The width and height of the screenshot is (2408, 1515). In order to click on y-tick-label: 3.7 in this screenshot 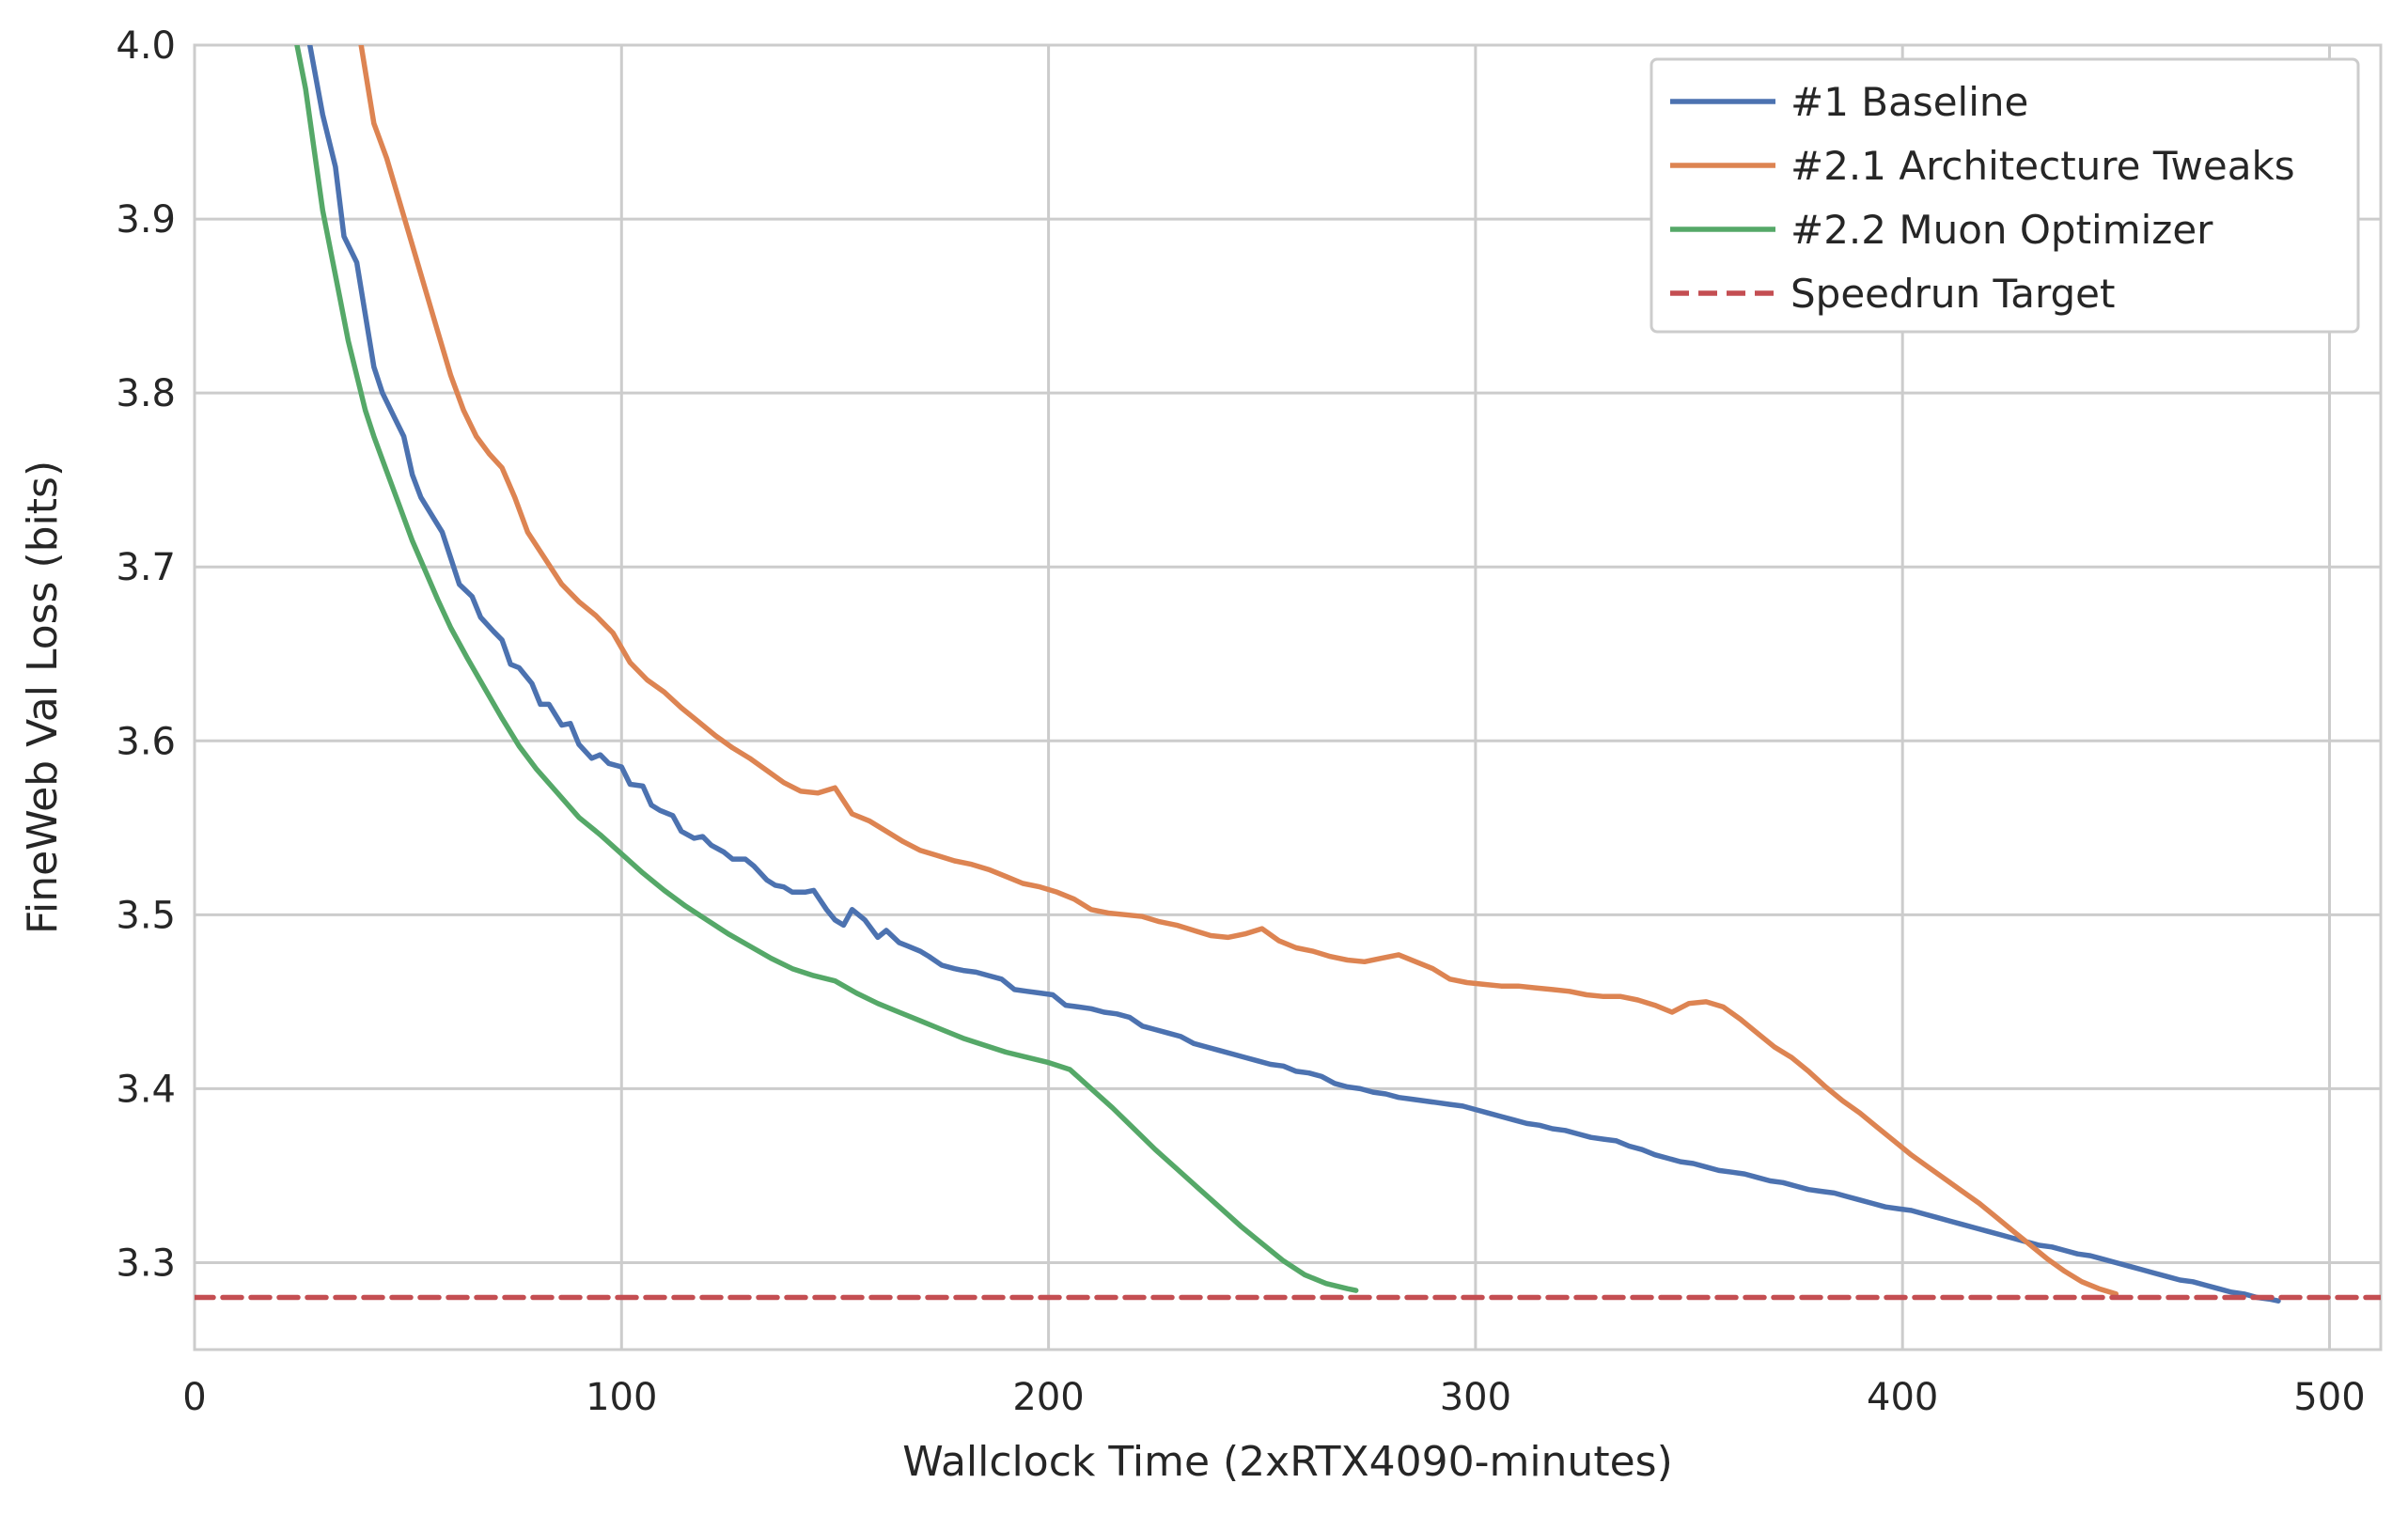, I will do `click(146, 567)`.